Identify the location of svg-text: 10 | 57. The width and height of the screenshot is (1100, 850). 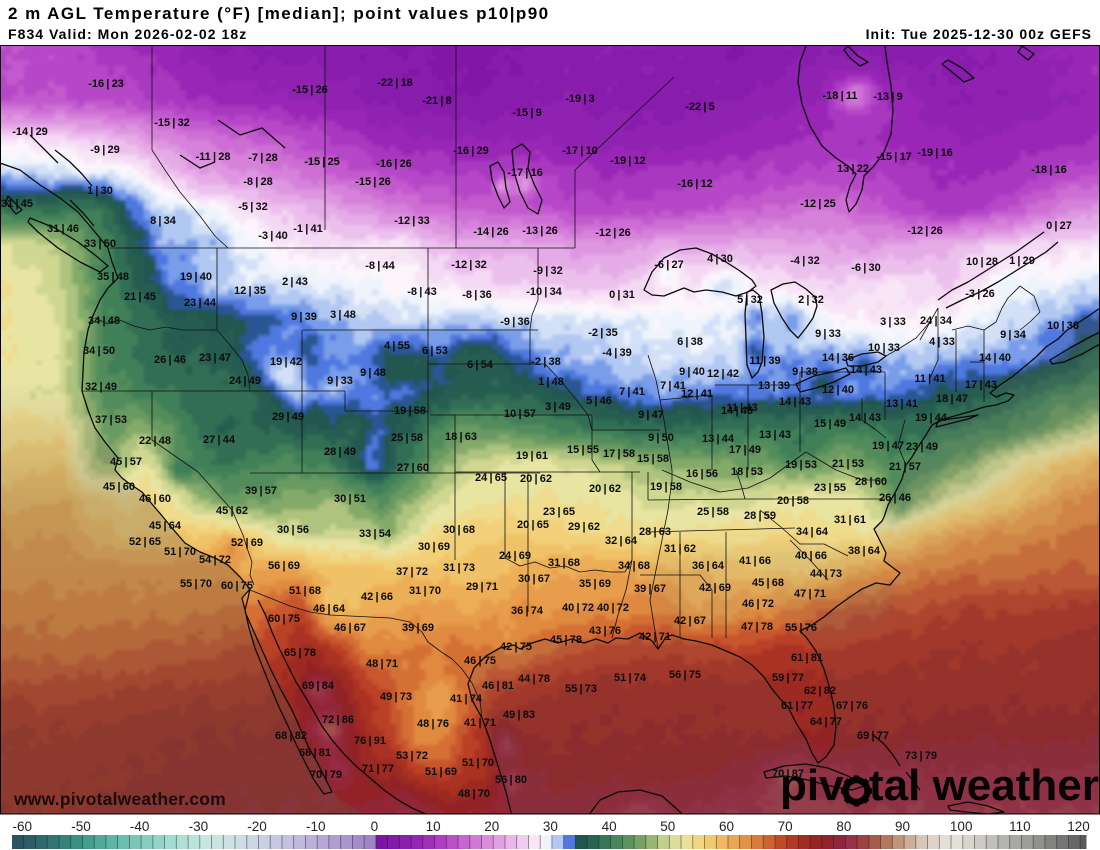
(520, 414).